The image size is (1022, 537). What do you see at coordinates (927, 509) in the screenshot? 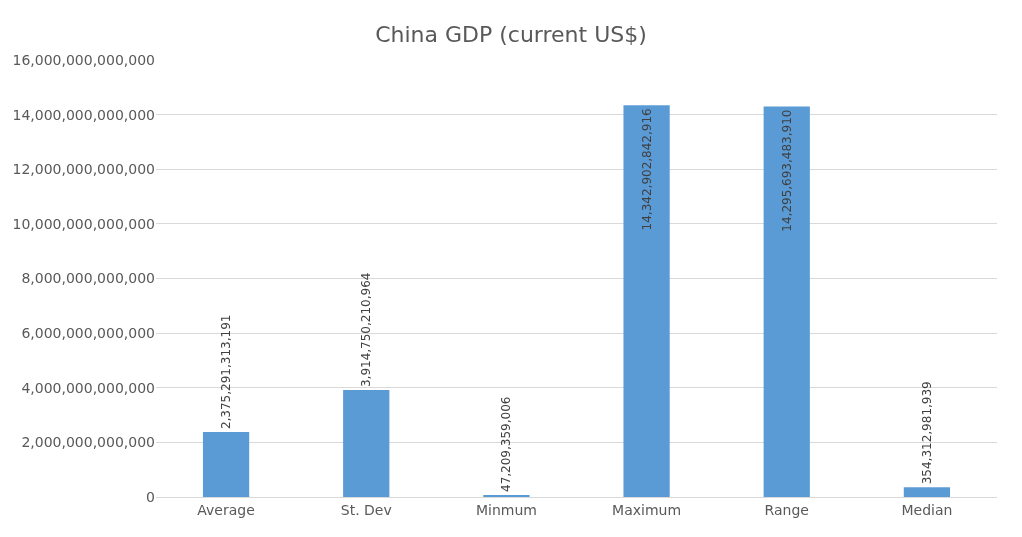
I see `x-tick-label: Median` at bounding box center [927, 509].